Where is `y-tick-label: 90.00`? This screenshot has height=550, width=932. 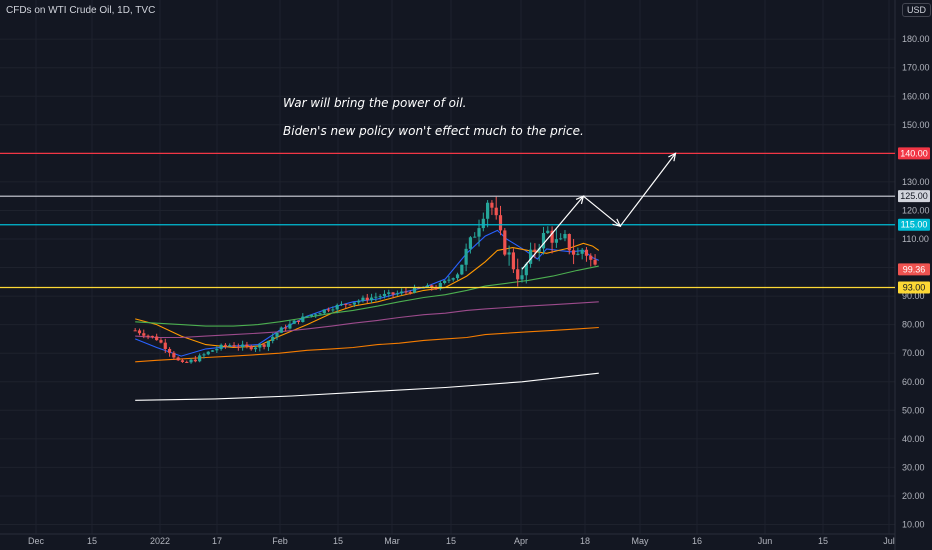
y-tick-label: 90.00 is located at coordinates (913, 296).